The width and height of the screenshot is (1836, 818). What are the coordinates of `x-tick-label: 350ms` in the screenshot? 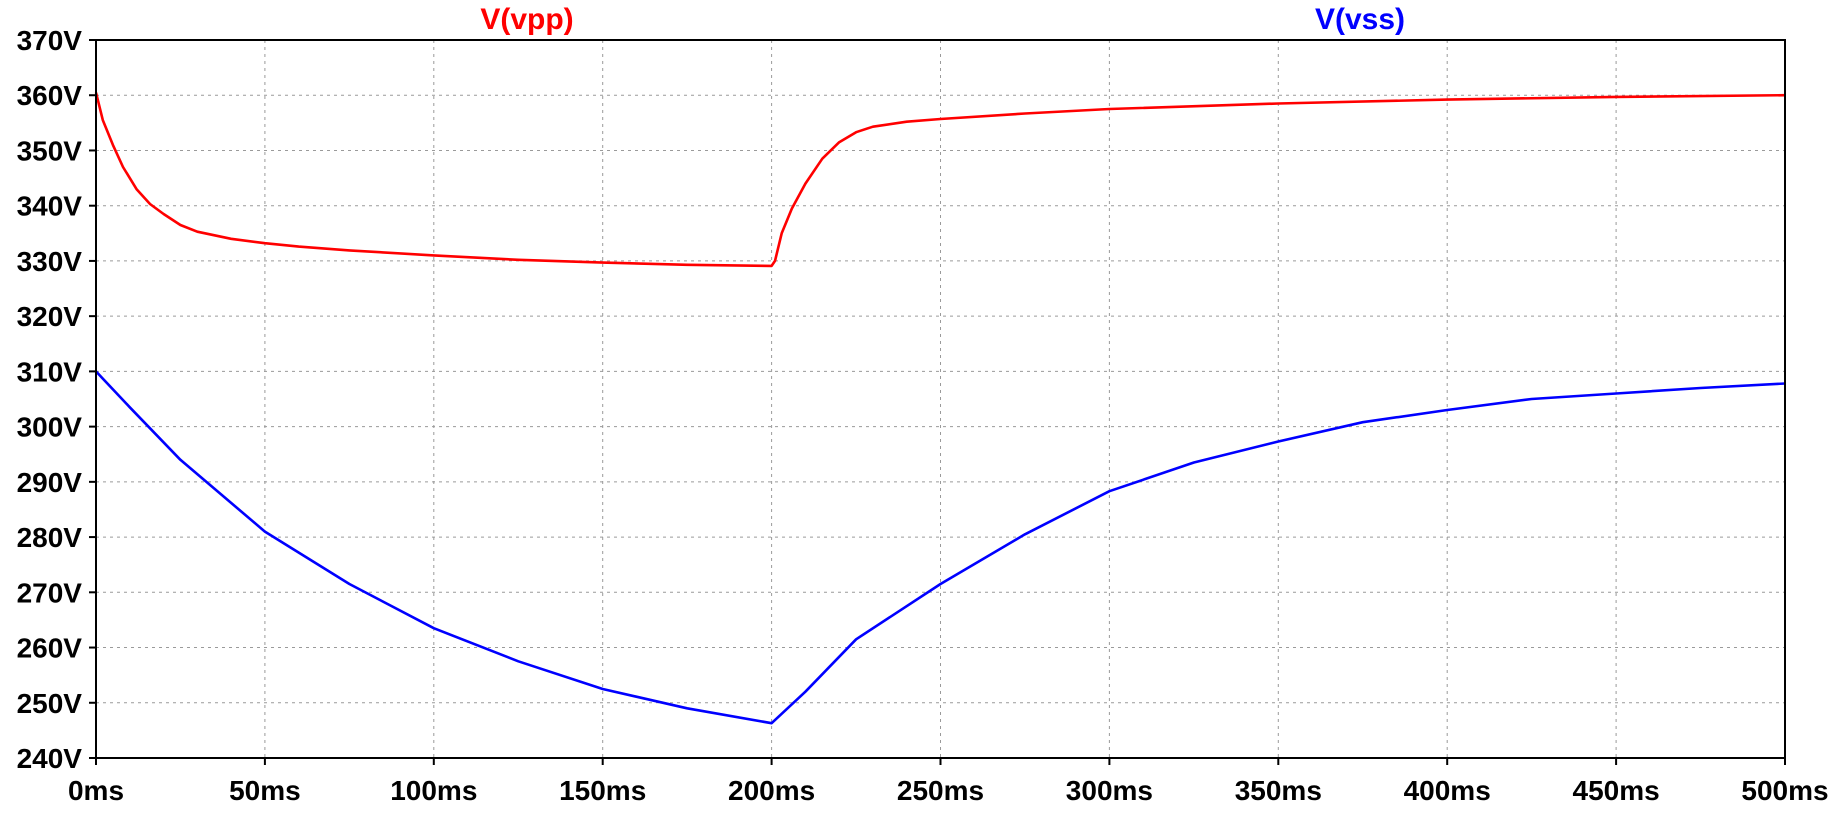 It's located at (1278, 790).